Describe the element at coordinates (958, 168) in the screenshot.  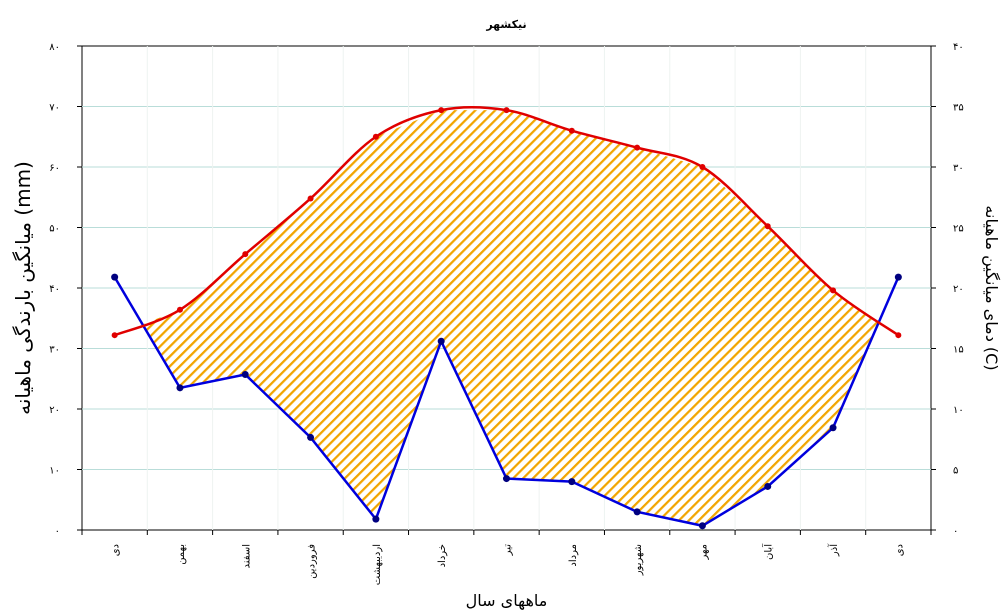
I see `y-right-tick-label: ۳۰` at that location.